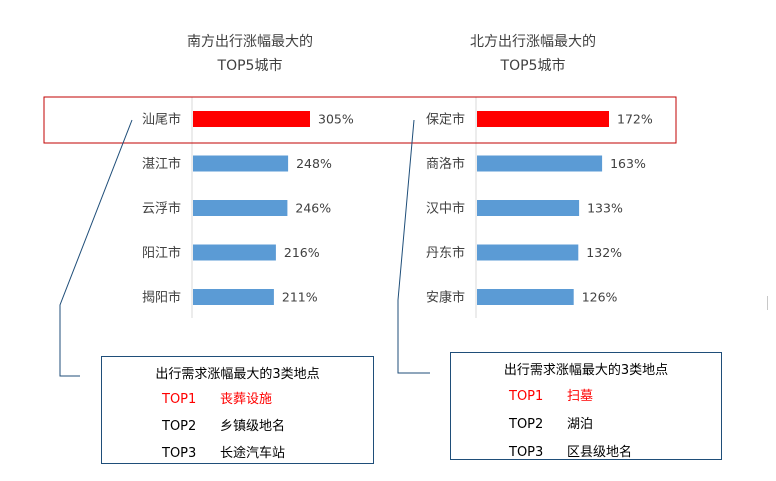  What do you see at coordinates (586, 370) in the screenshot?
I see `north-box-title: 出行需求涨幅最大的3类地点` at bounding box center [586, 370].